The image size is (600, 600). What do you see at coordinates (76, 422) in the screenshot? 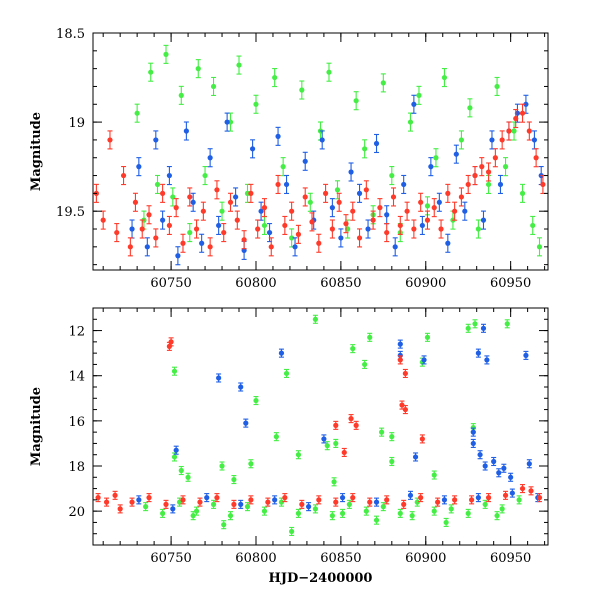
I see `y-tick-label: 16` at bounding box center [76, 422].